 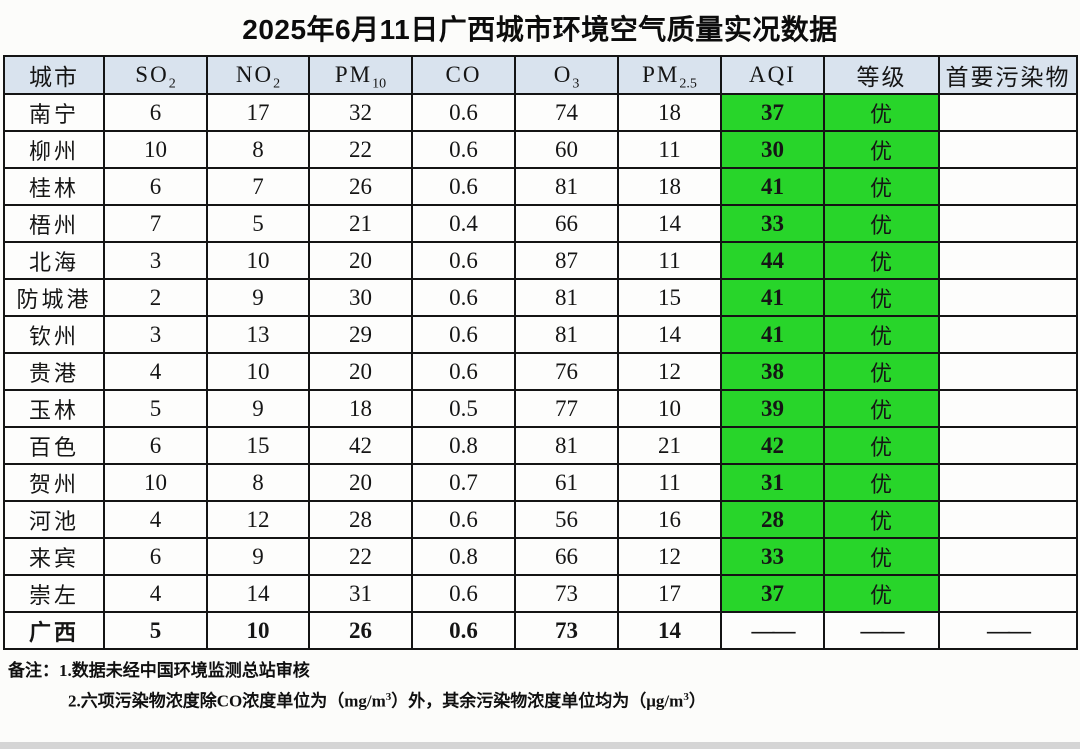 I want to click on cell-city: 广西, so click(x=54, y=630).